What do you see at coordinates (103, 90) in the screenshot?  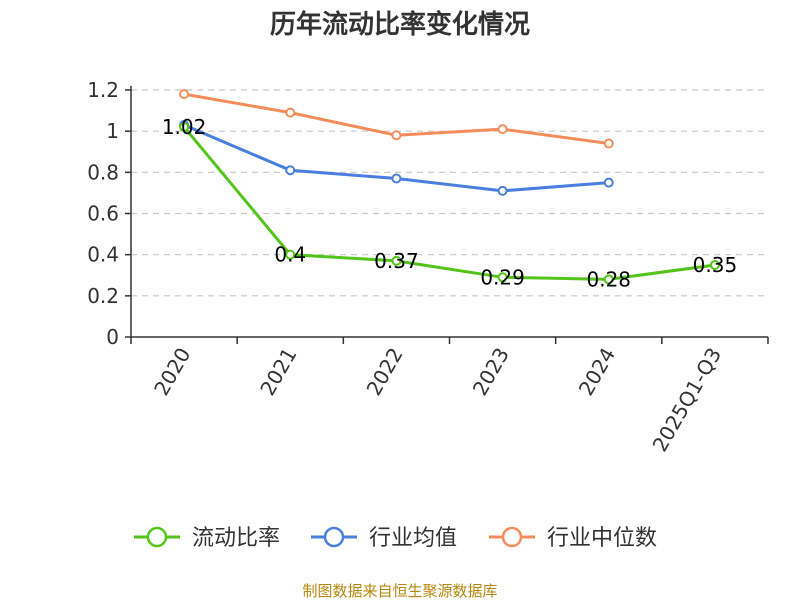 I see `y-tick-label: 1.2` at bounding box center [103, 90].